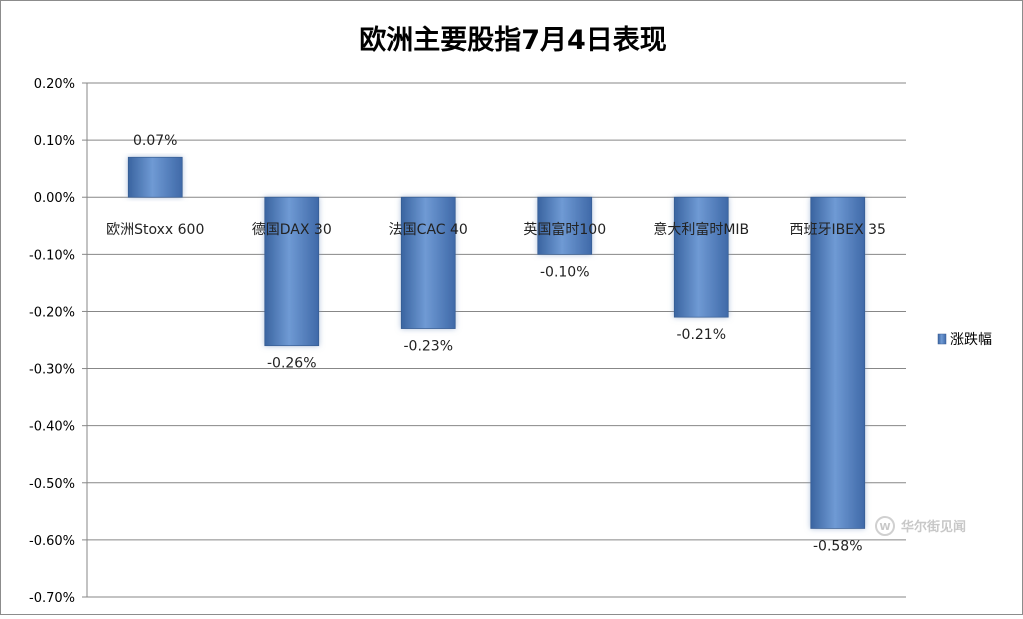 This screenshot has height=619, width=1023. Describe the element at coordinates (933, 527) in the screenshot. I see `watermark-text: 华尔街见闻` at that location.